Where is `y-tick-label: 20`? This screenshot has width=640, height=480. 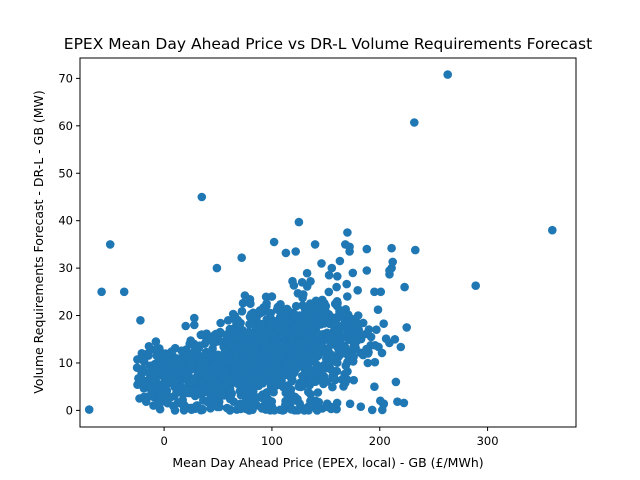
y-tick-label: 20 is located at coordinates (65, 316).